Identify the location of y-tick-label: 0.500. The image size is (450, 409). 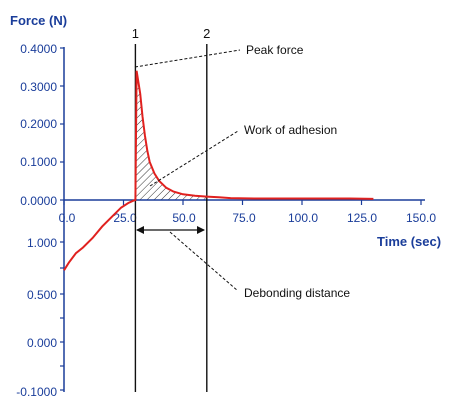
(42, 295).